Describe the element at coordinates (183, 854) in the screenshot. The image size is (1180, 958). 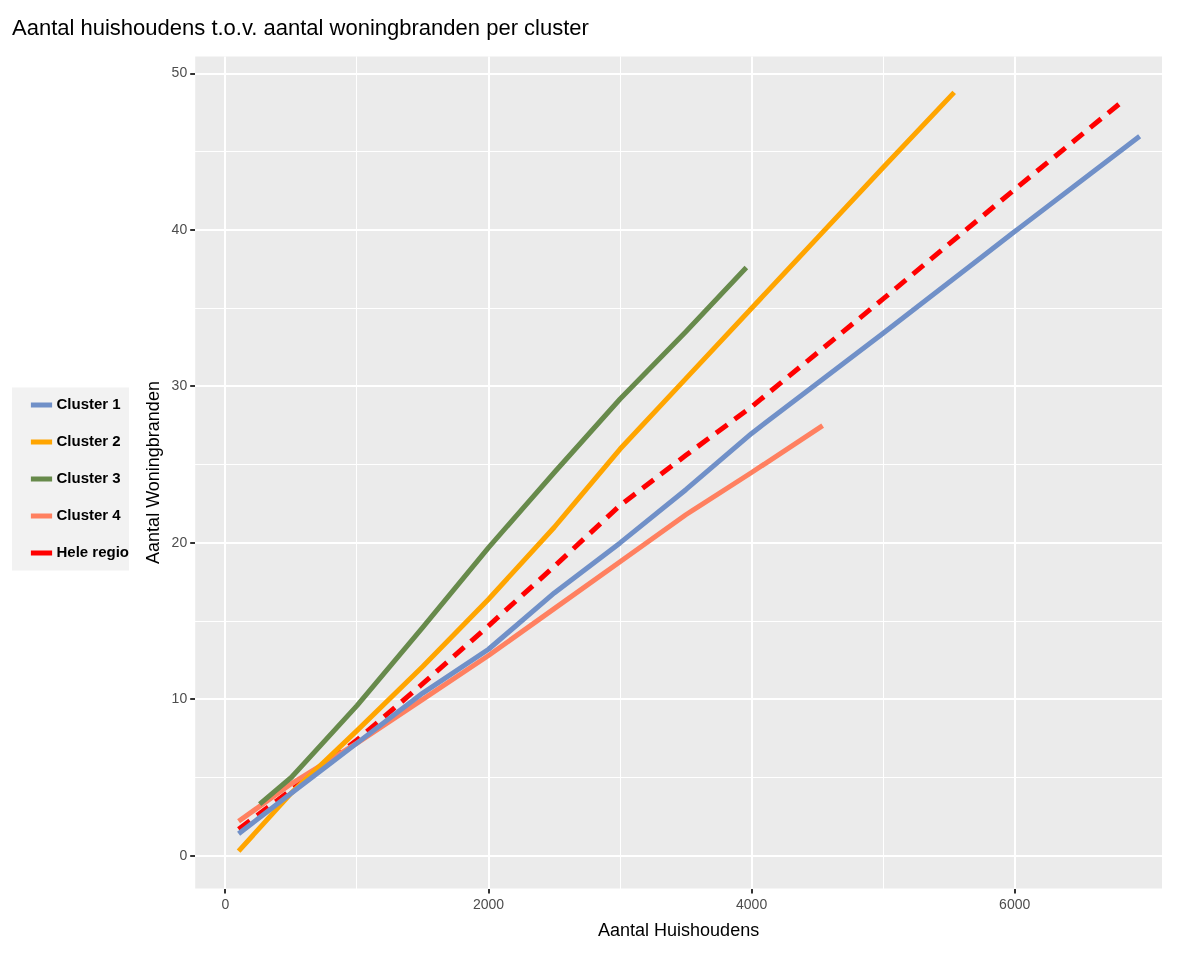
I see `y-tick-label: 0` at that location.